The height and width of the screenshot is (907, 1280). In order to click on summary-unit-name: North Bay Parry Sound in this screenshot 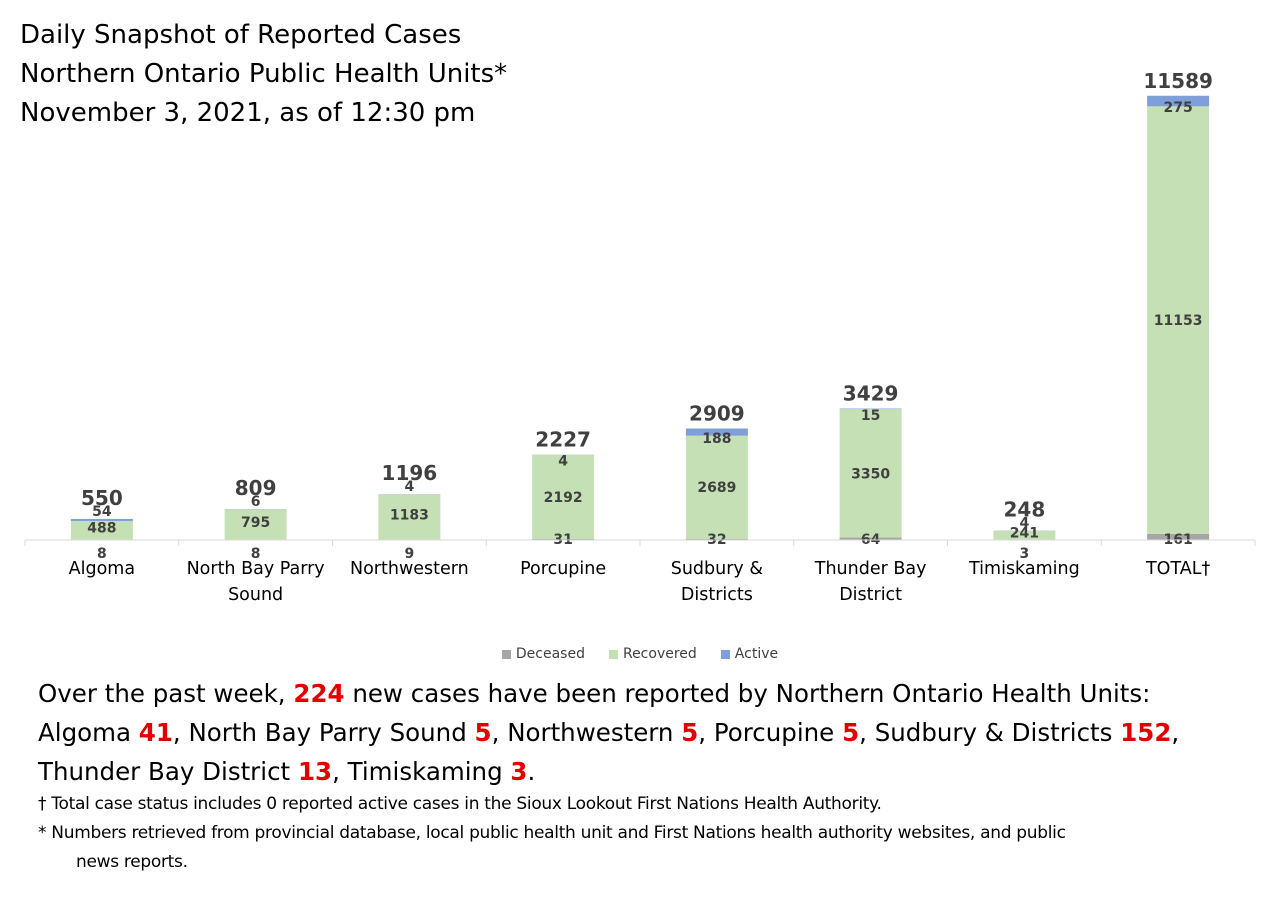, I will do `click(327, 732)`.